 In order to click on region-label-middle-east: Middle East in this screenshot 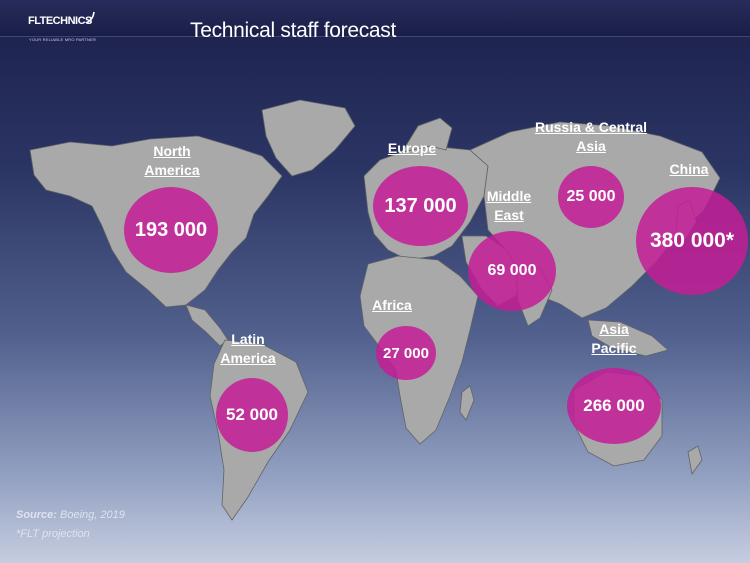, I will do `click(509, 205)`.